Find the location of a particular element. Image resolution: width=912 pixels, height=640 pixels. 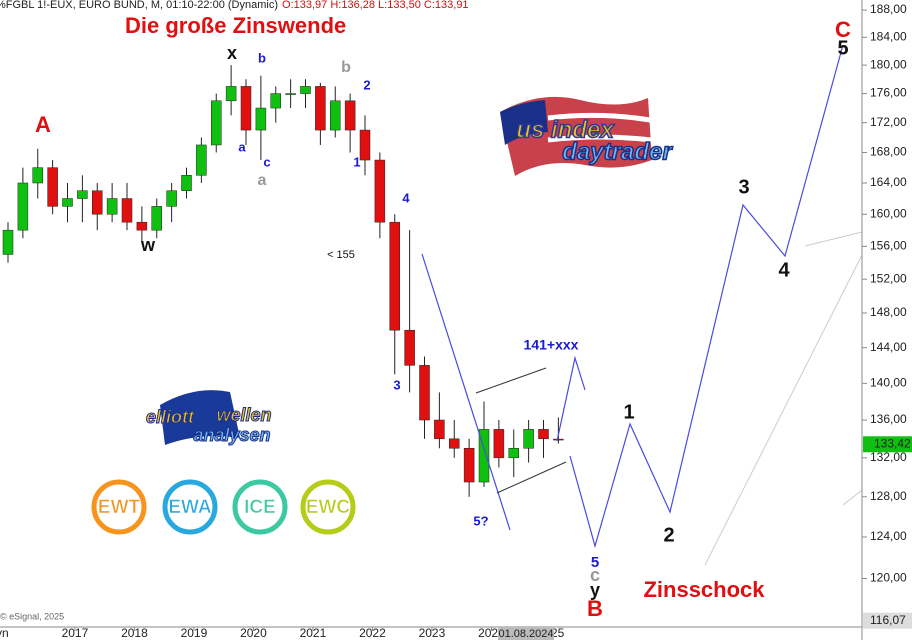

last-price-label: 133,42 is located at coordinates (892, 443).